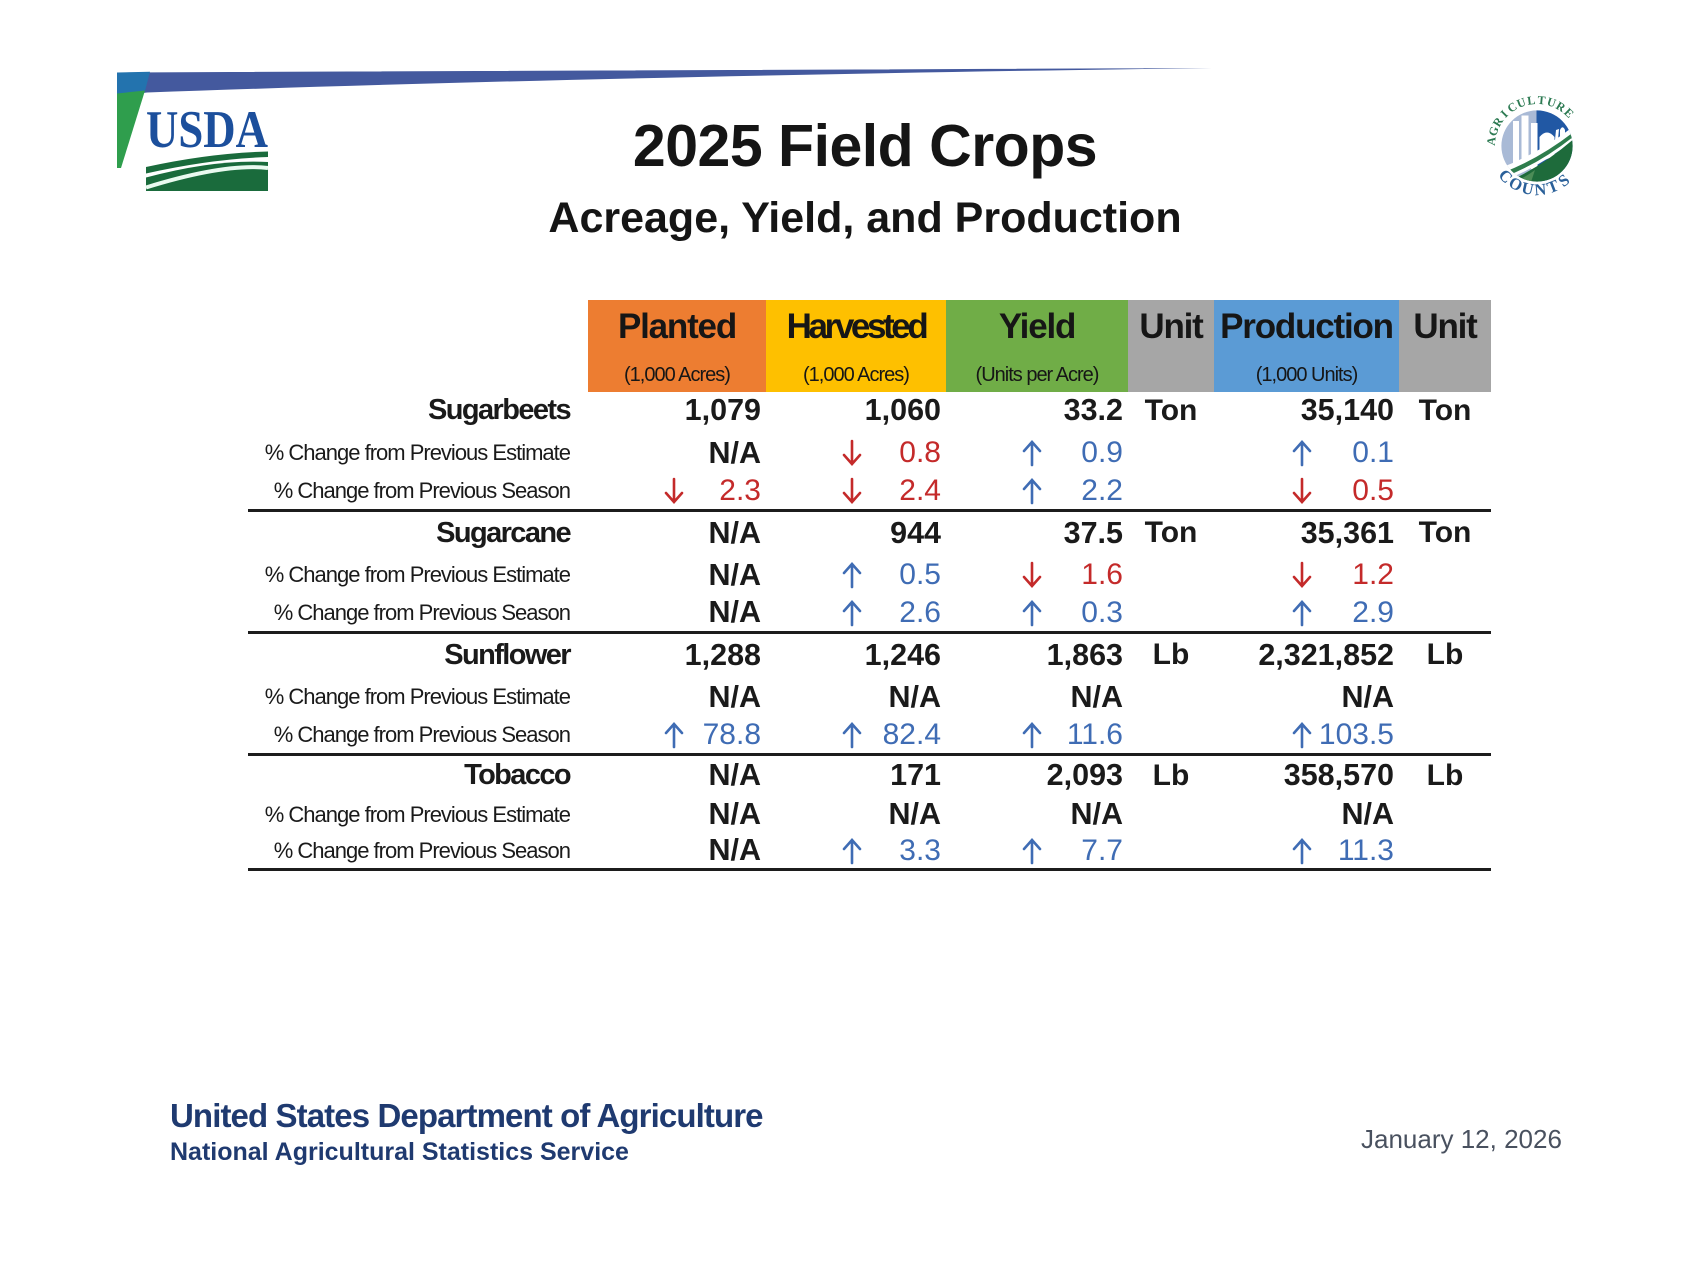 This screenshot has width=1707, height=1280. Describe the element at coordinates (207, 130) in the screenshot. I see `svg-text: USDA` at that location.